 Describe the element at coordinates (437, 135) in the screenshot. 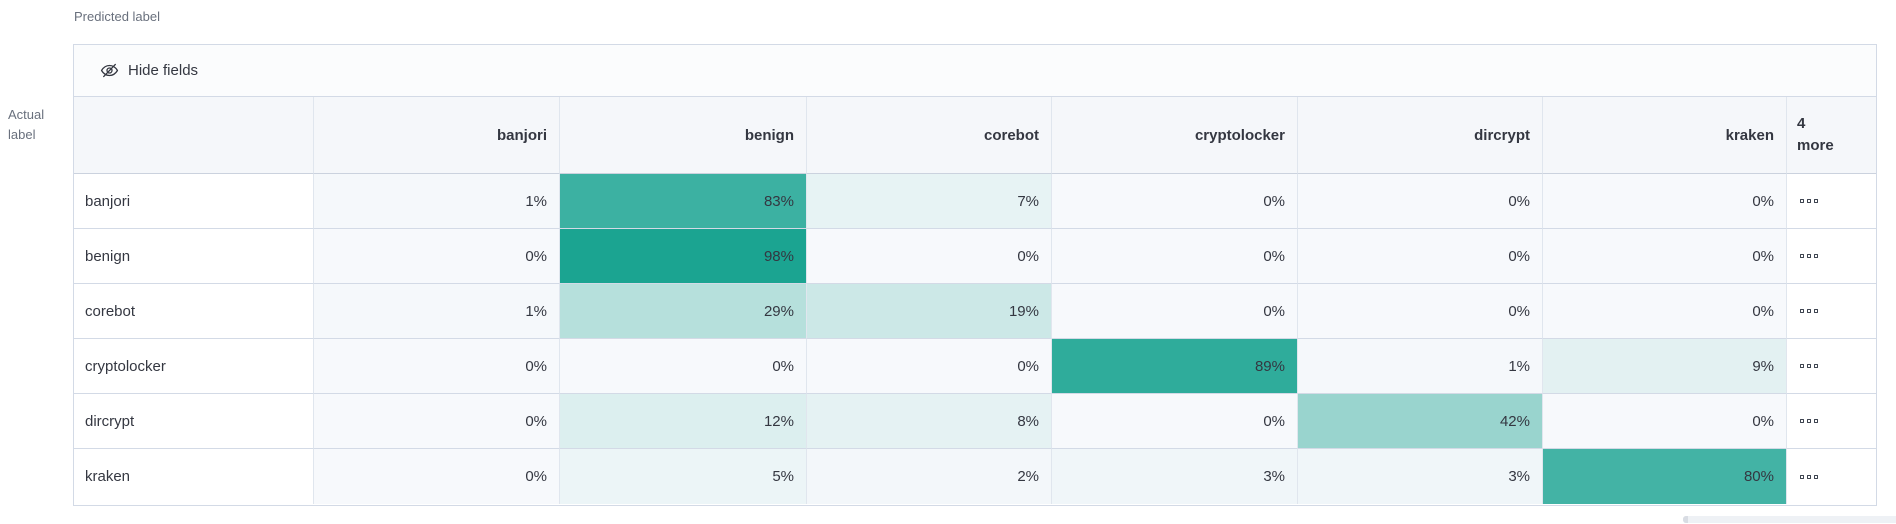

I see `column-header-banjori: banjori` at that location.